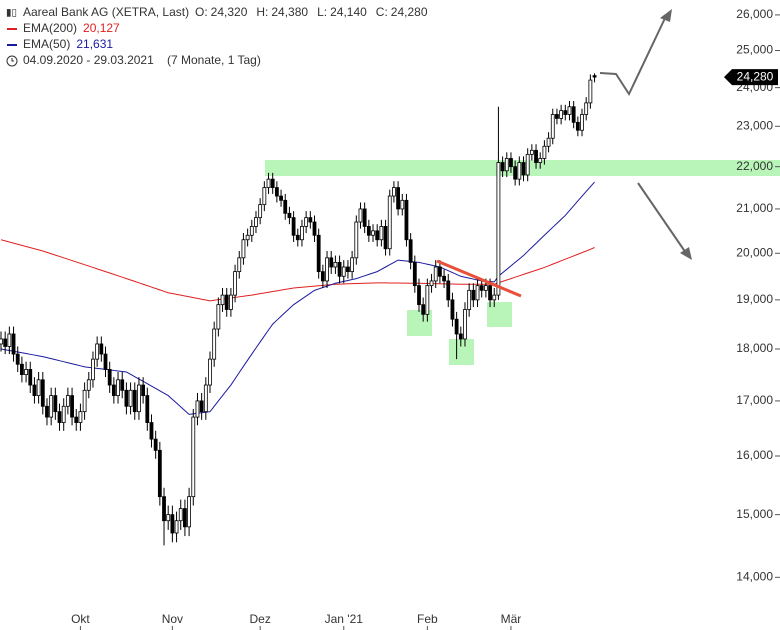 The width and height of the screenshot is (780, 630). Describe the element at coordinates (511, 619) in the screenshot. I see `x-tick-label: Mär` at that location.